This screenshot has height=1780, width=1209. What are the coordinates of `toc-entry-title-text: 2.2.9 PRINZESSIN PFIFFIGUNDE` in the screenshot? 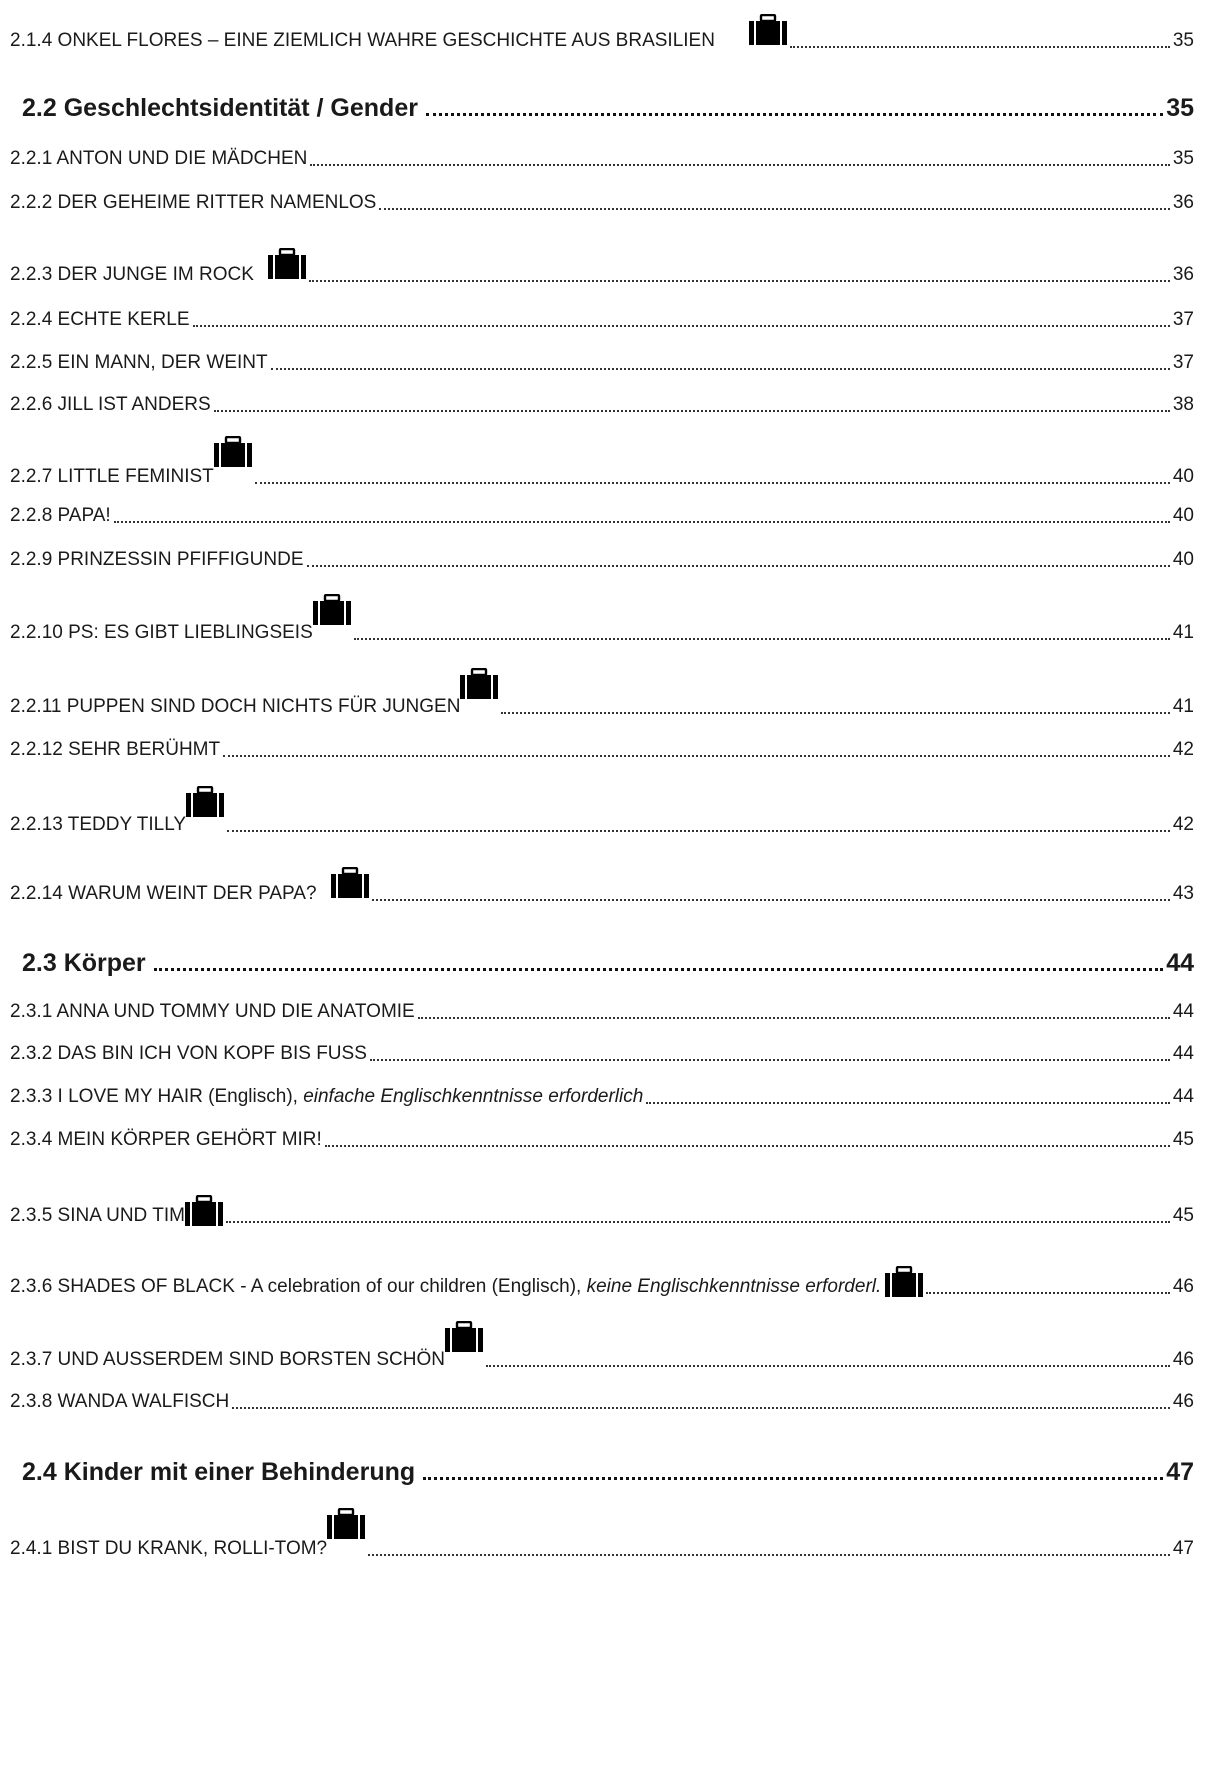 It's located at (157, 559).